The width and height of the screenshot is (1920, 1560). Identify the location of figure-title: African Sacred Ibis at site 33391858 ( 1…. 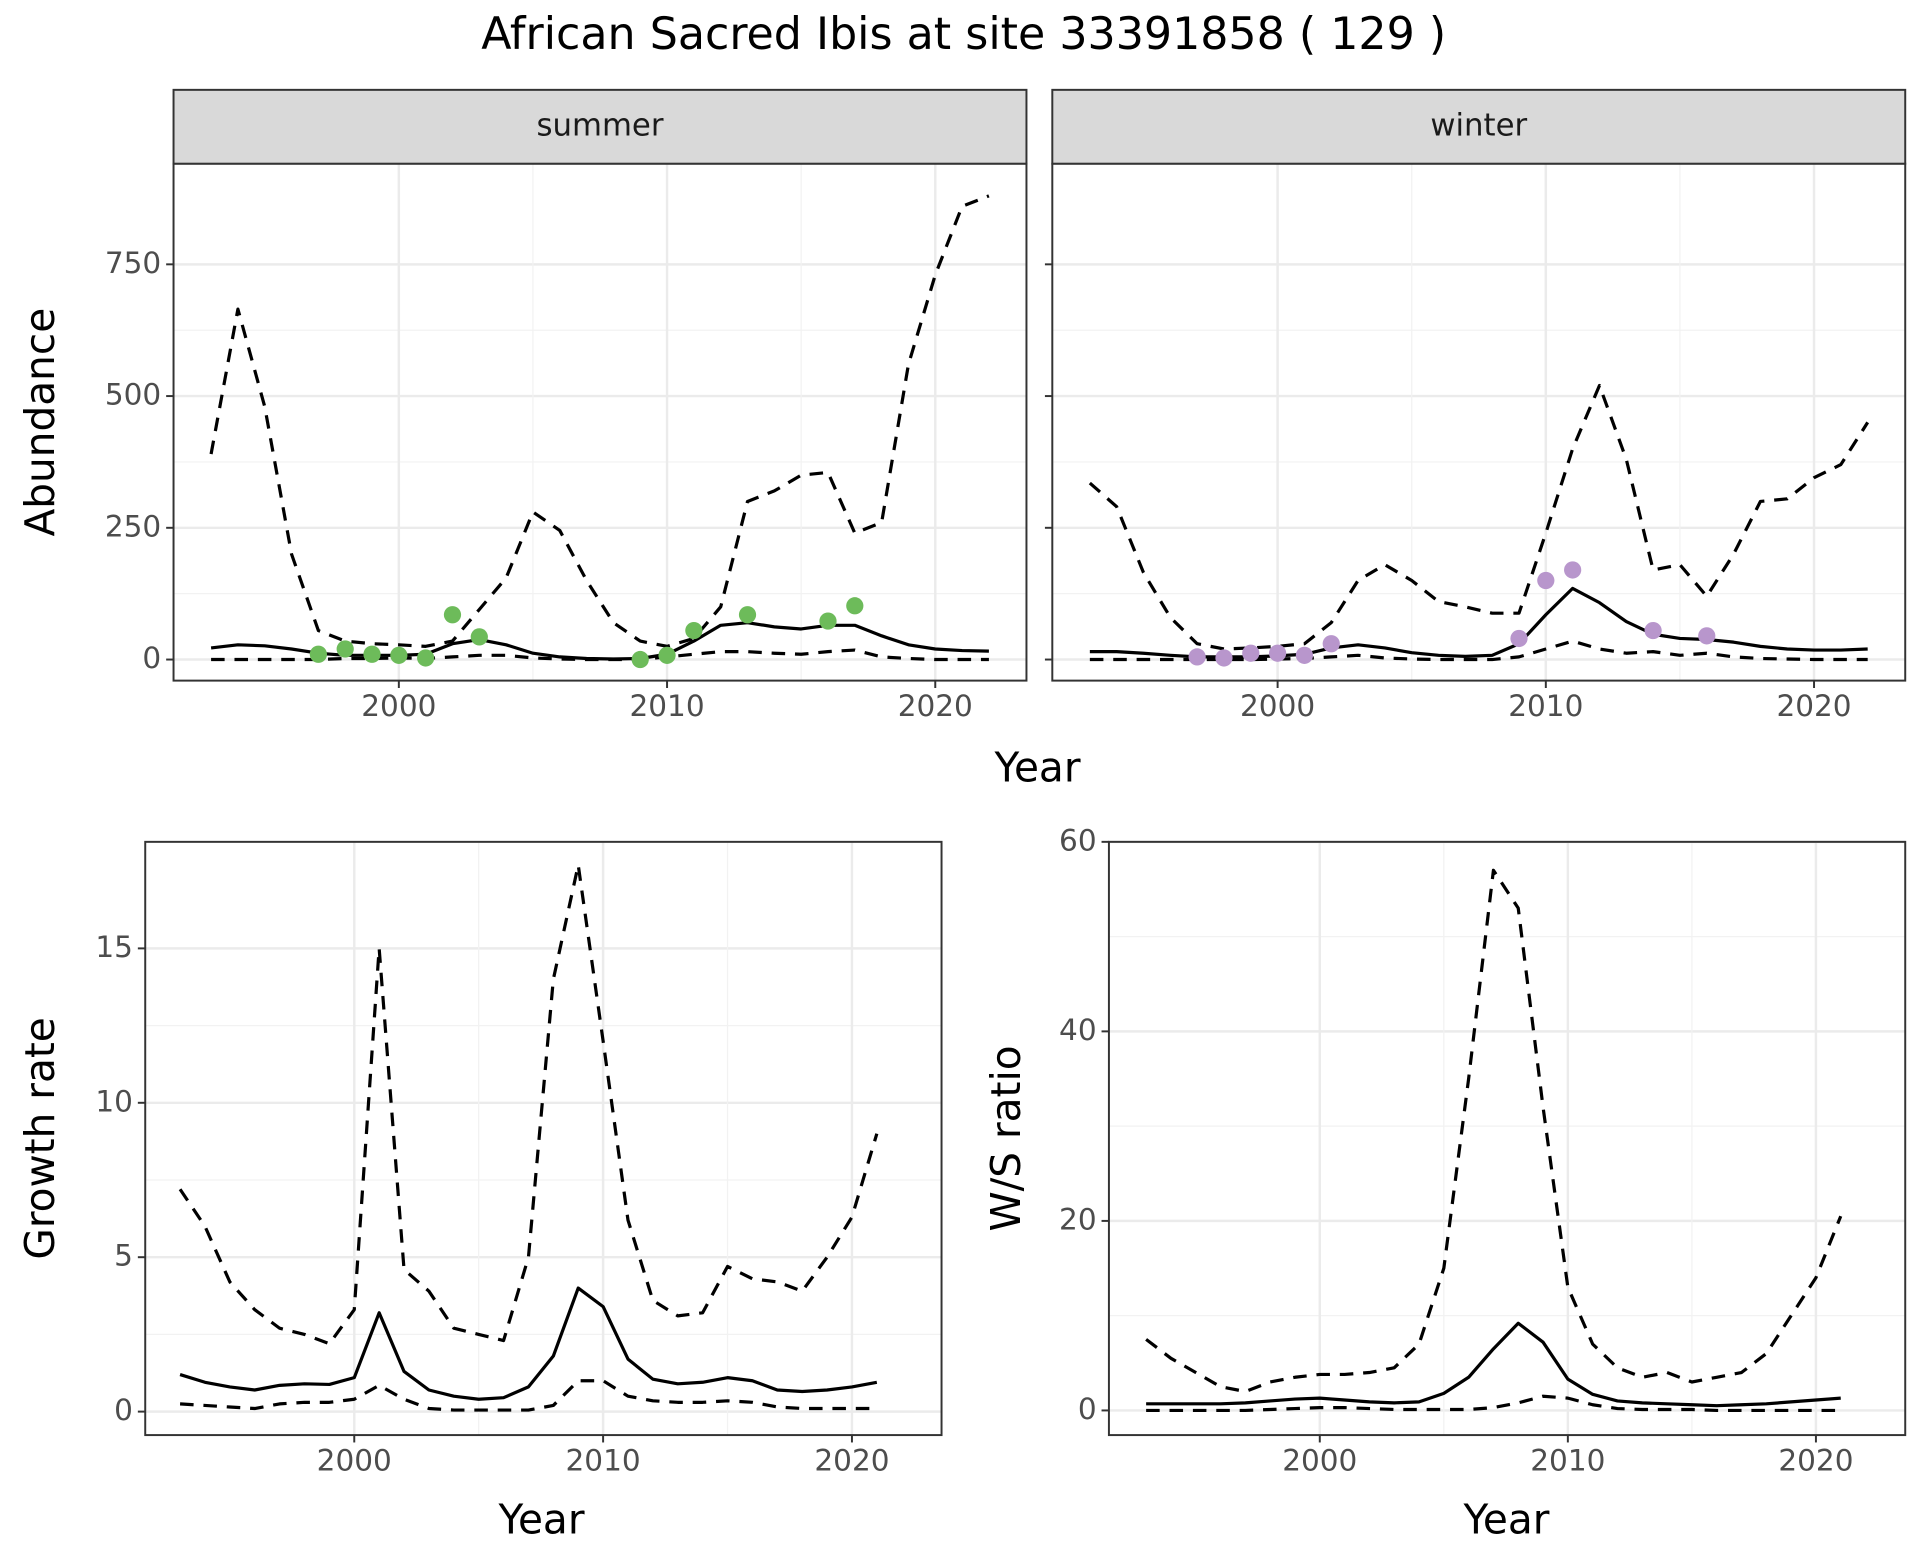
(963, 34).